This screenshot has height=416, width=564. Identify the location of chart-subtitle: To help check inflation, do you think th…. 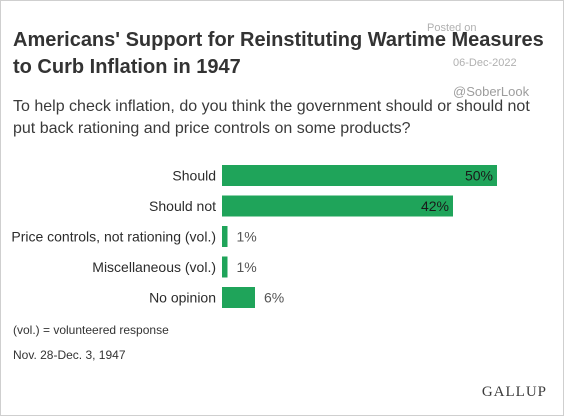
(271, 117).